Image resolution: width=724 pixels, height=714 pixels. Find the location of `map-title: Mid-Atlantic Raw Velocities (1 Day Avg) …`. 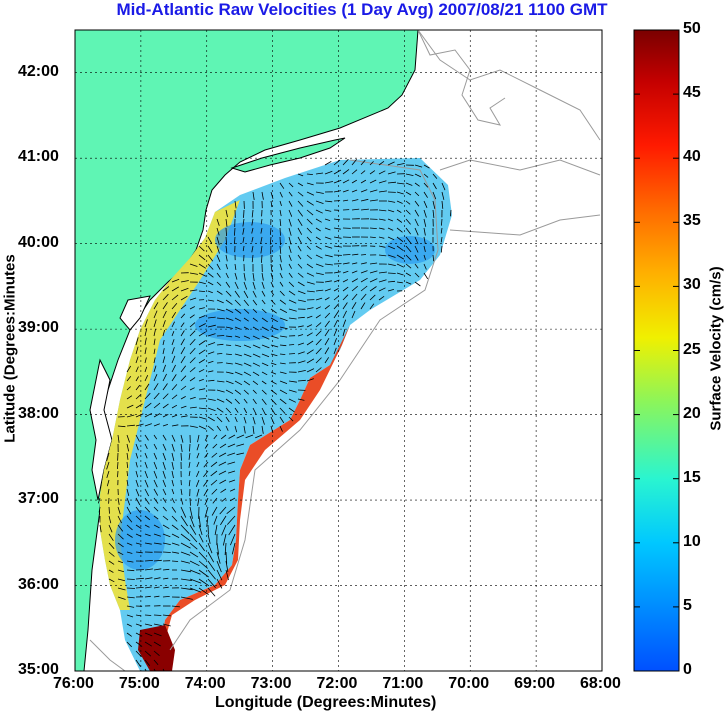

map-title: Mid-Atlantic Raw Velocities (1 Day Avg) … is located at coordinates (362, 9).